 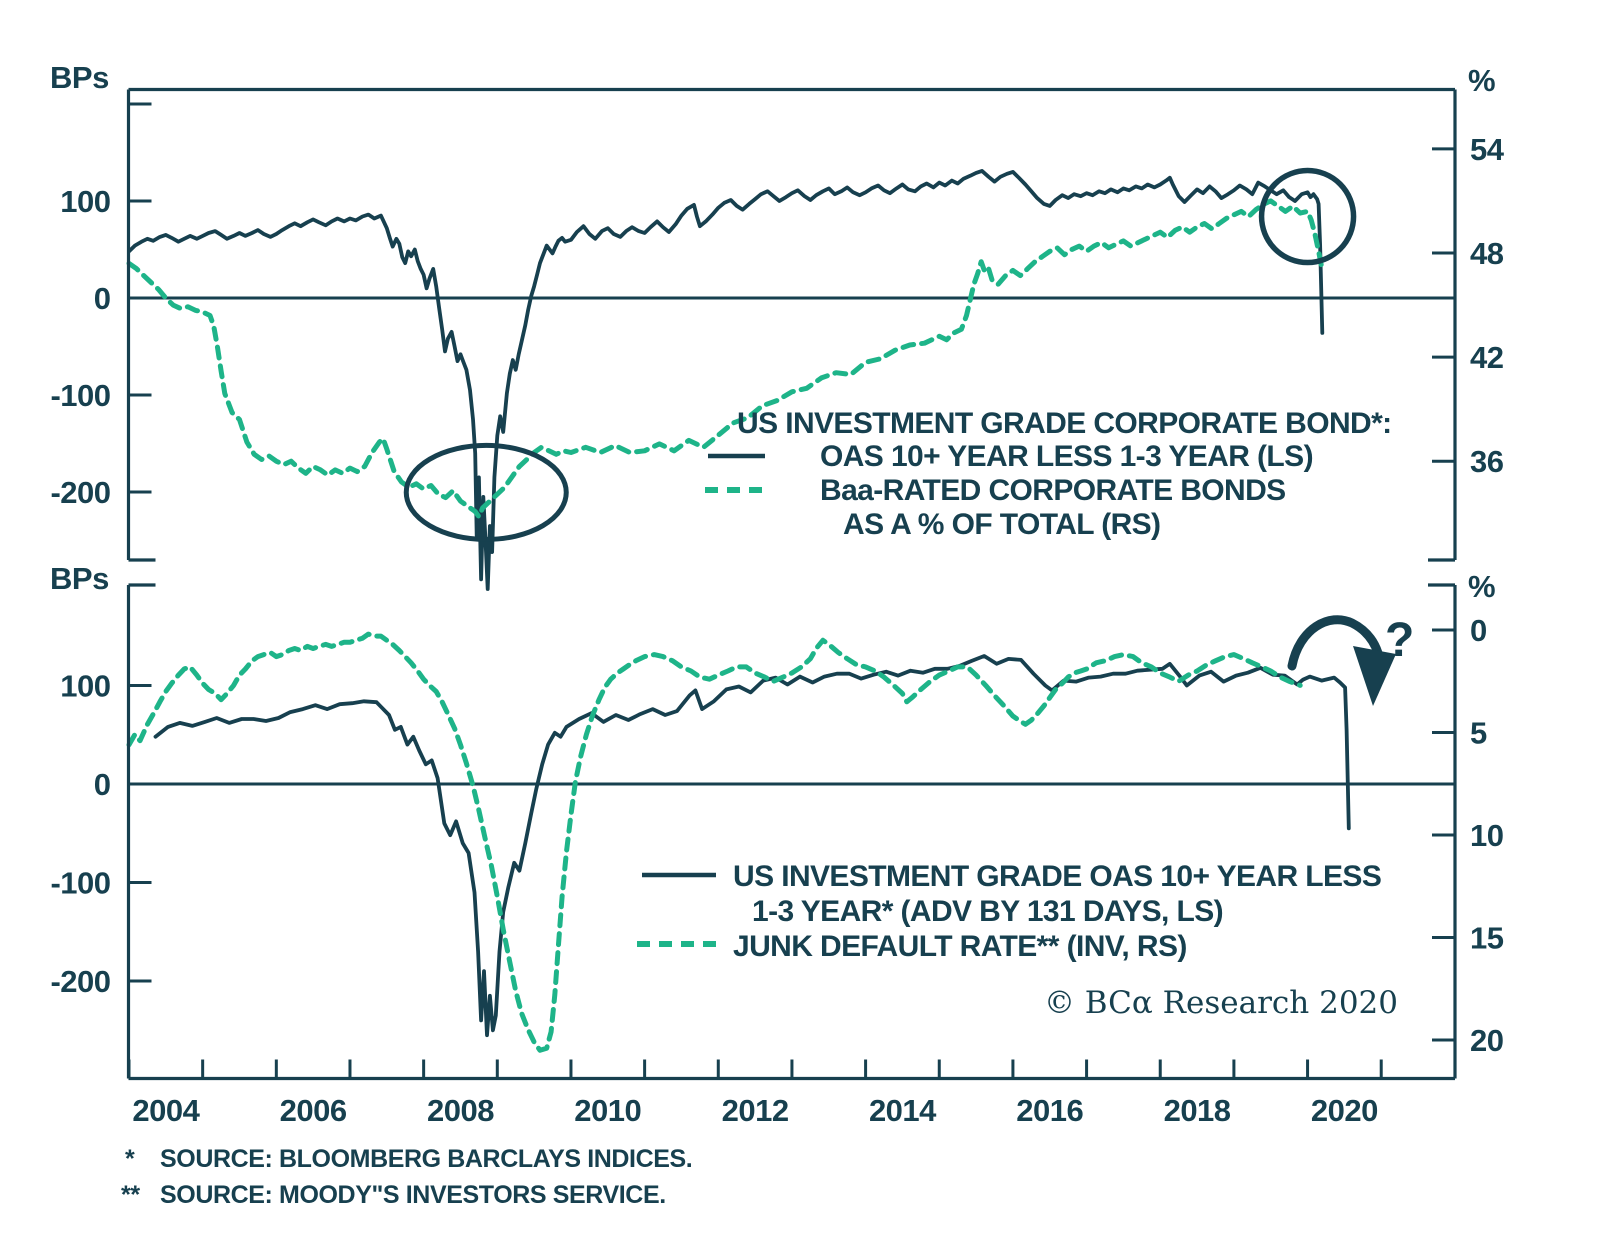 What do you see at coordinates (313, 1110) in the screenshot?
I see `x-year-label: 2006` at bounding box center [313, 1110].